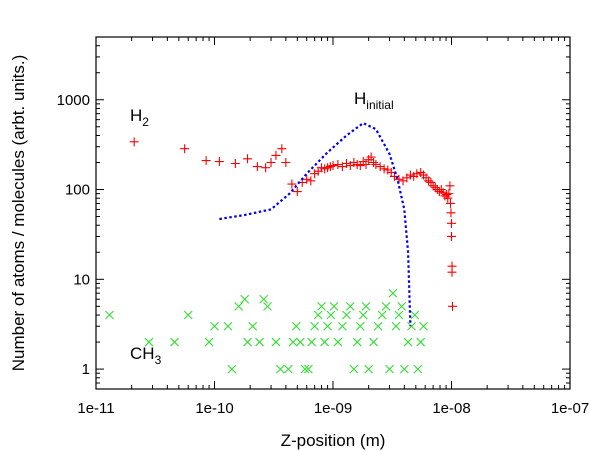 The height and width of the screenshot is (451, 590). What do you see at coordinates (315, 224) in the screenshot?
I see `h-initial-line` at bounding box center [315, 224].